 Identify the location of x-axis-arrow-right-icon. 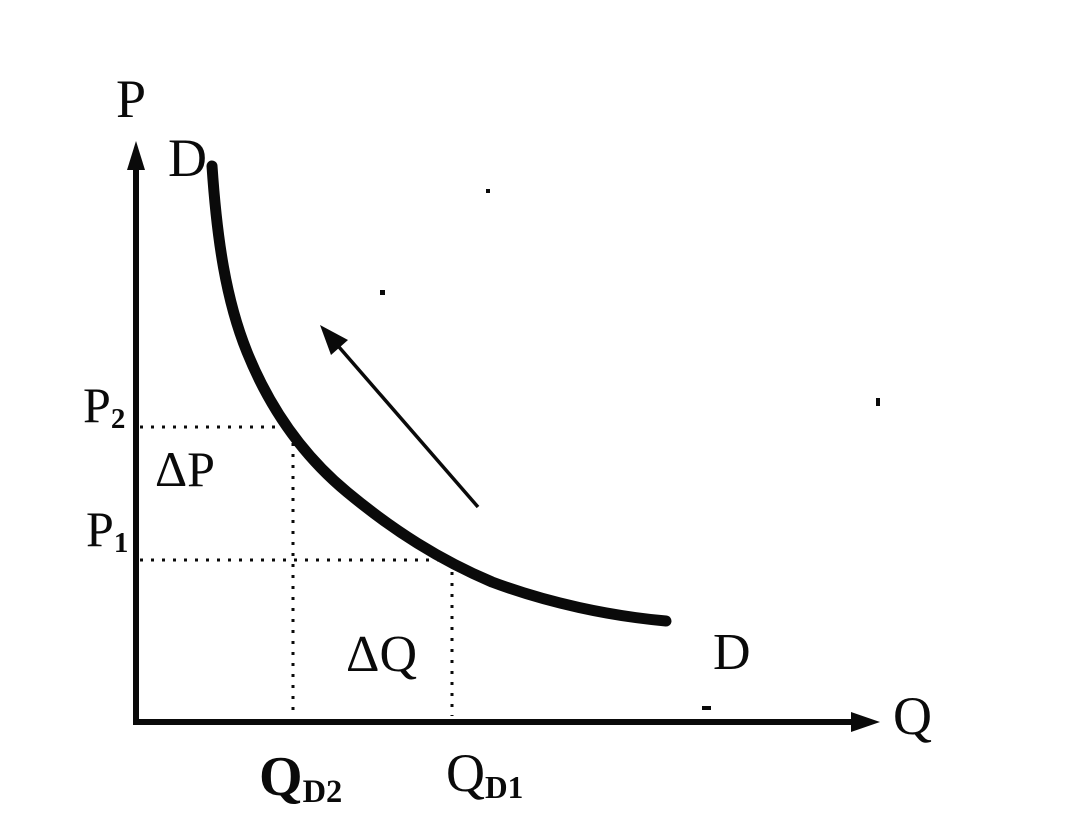
(865, 722).